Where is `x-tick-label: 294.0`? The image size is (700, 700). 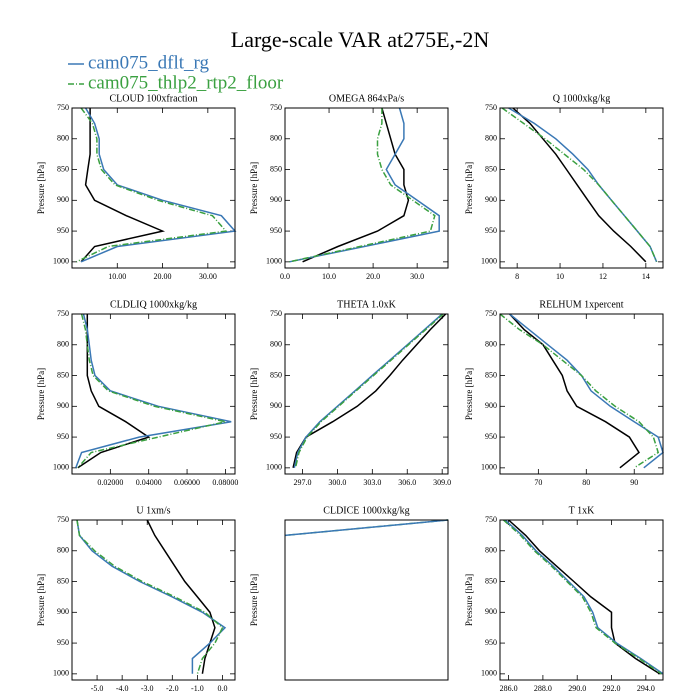 x-tick-label: 294.0 is located at coordinates (646, 688).